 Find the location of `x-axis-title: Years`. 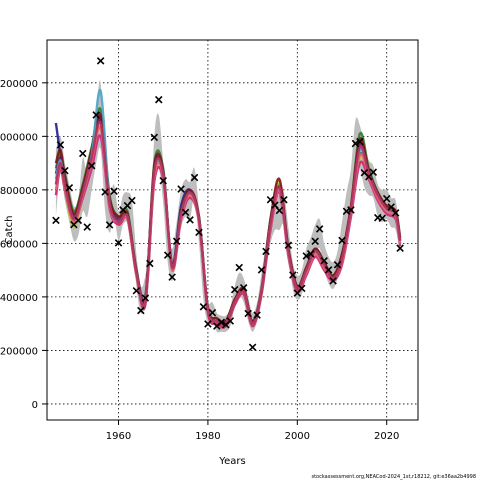

x-axis-title: Years is located at coordinates (231, 461).